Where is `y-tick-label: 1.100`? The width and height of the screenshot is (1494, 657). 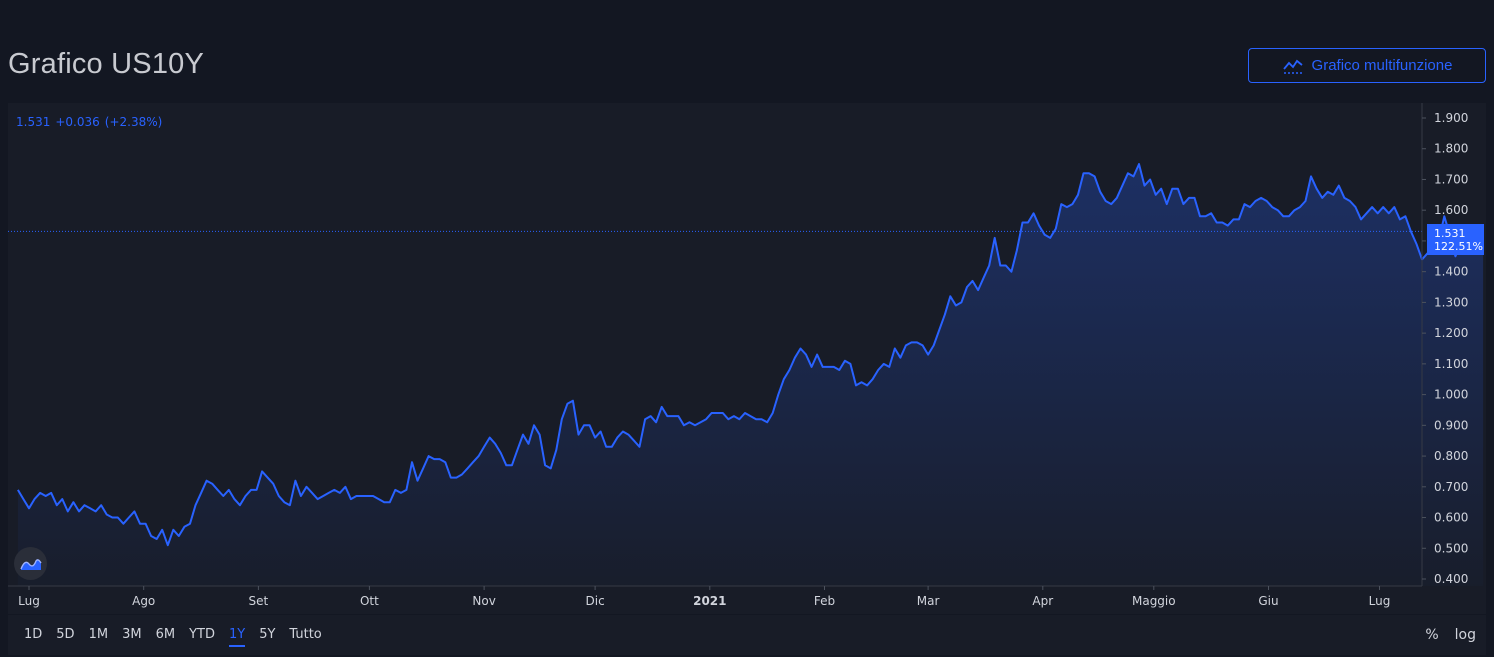
y-tick-label: 1.100 is located at coordinates (1451, 364).